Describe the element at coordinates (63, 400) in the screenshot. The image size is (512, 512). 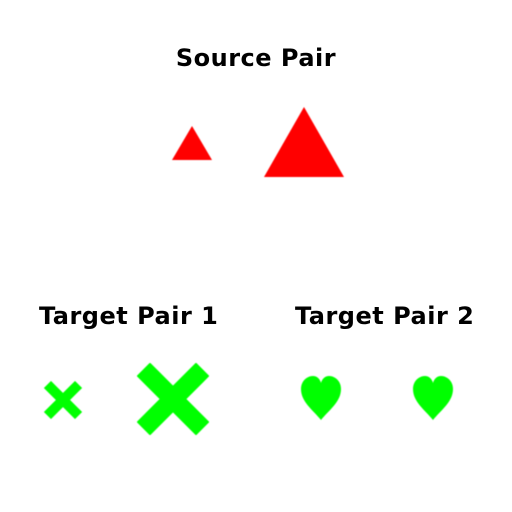
I see `small-cross-icon` at that location.